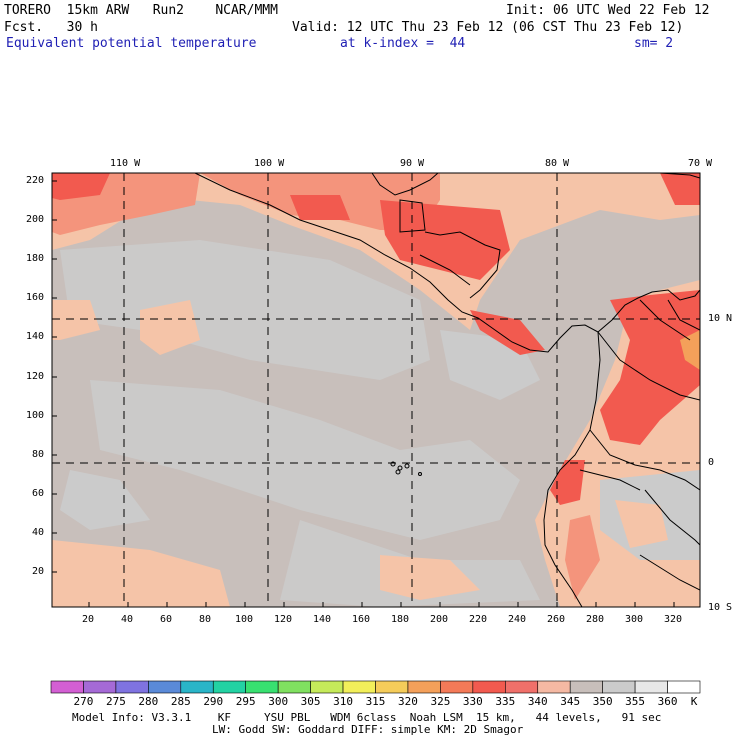  Describe the element at coordinates (667, 701) in the screenshot. I see `colorbar-label: 360` at that location.